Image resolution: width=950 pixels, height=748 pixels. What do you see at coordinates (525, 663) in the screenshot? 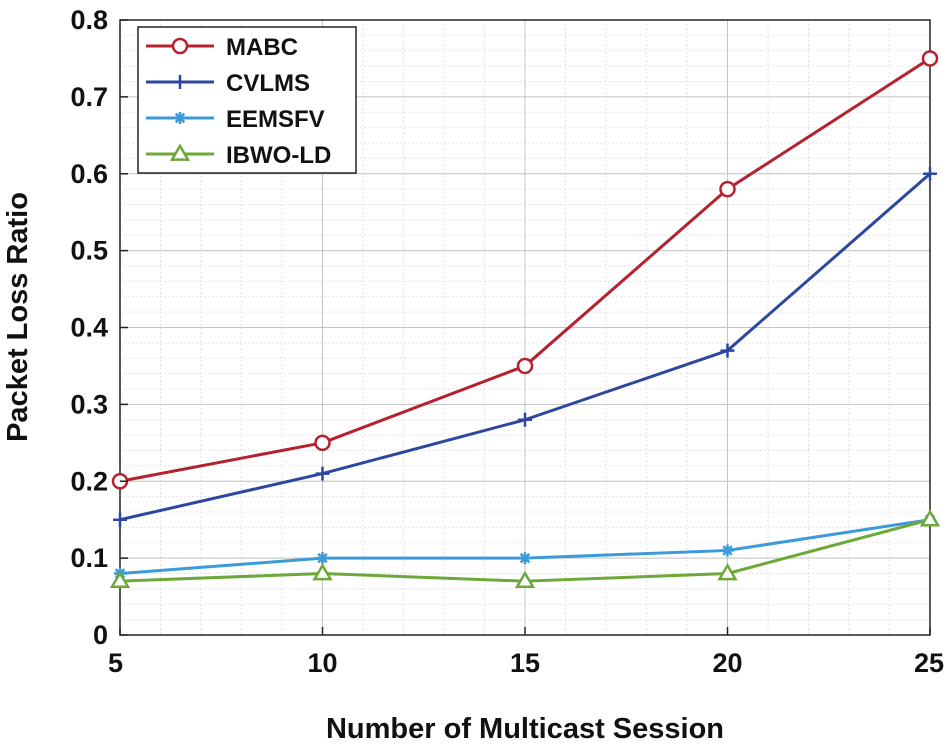
I see `x-tick-label: 15` at bounding box center [525, 663].